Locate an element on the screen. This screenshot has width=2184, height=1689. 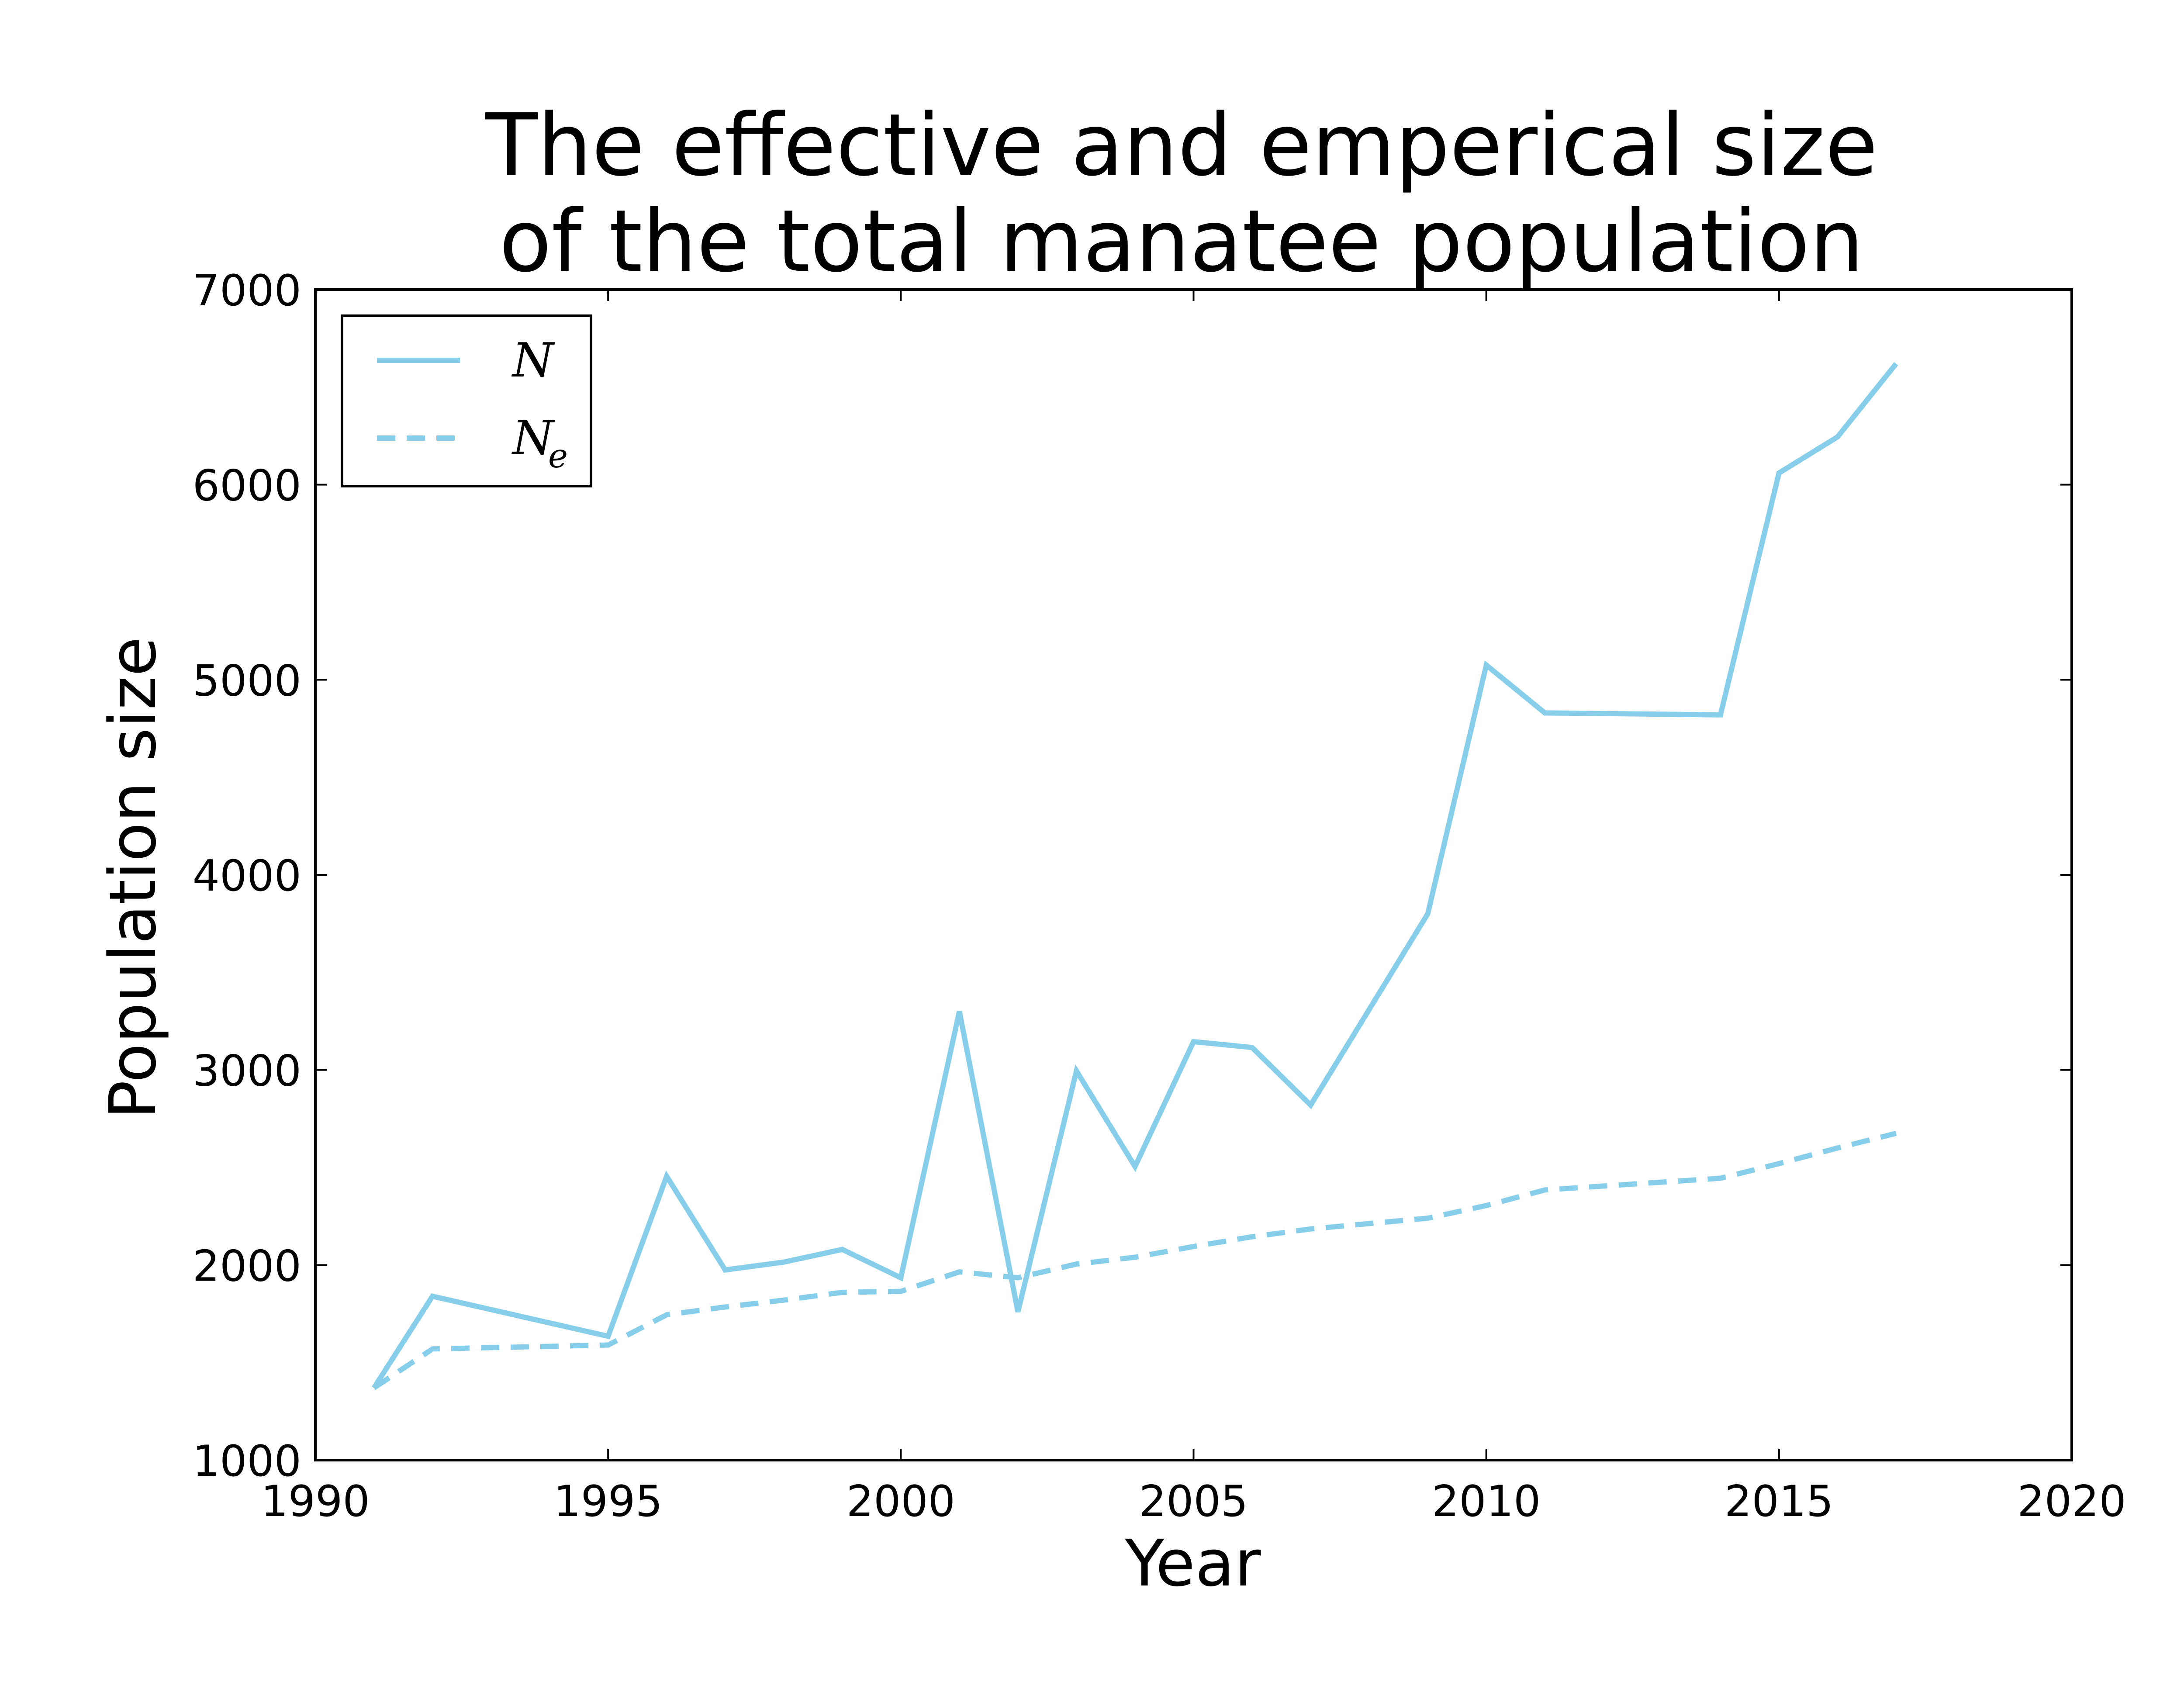
chart-title-line-1: The effective and emperical size is located at coordinates (1181, 145).